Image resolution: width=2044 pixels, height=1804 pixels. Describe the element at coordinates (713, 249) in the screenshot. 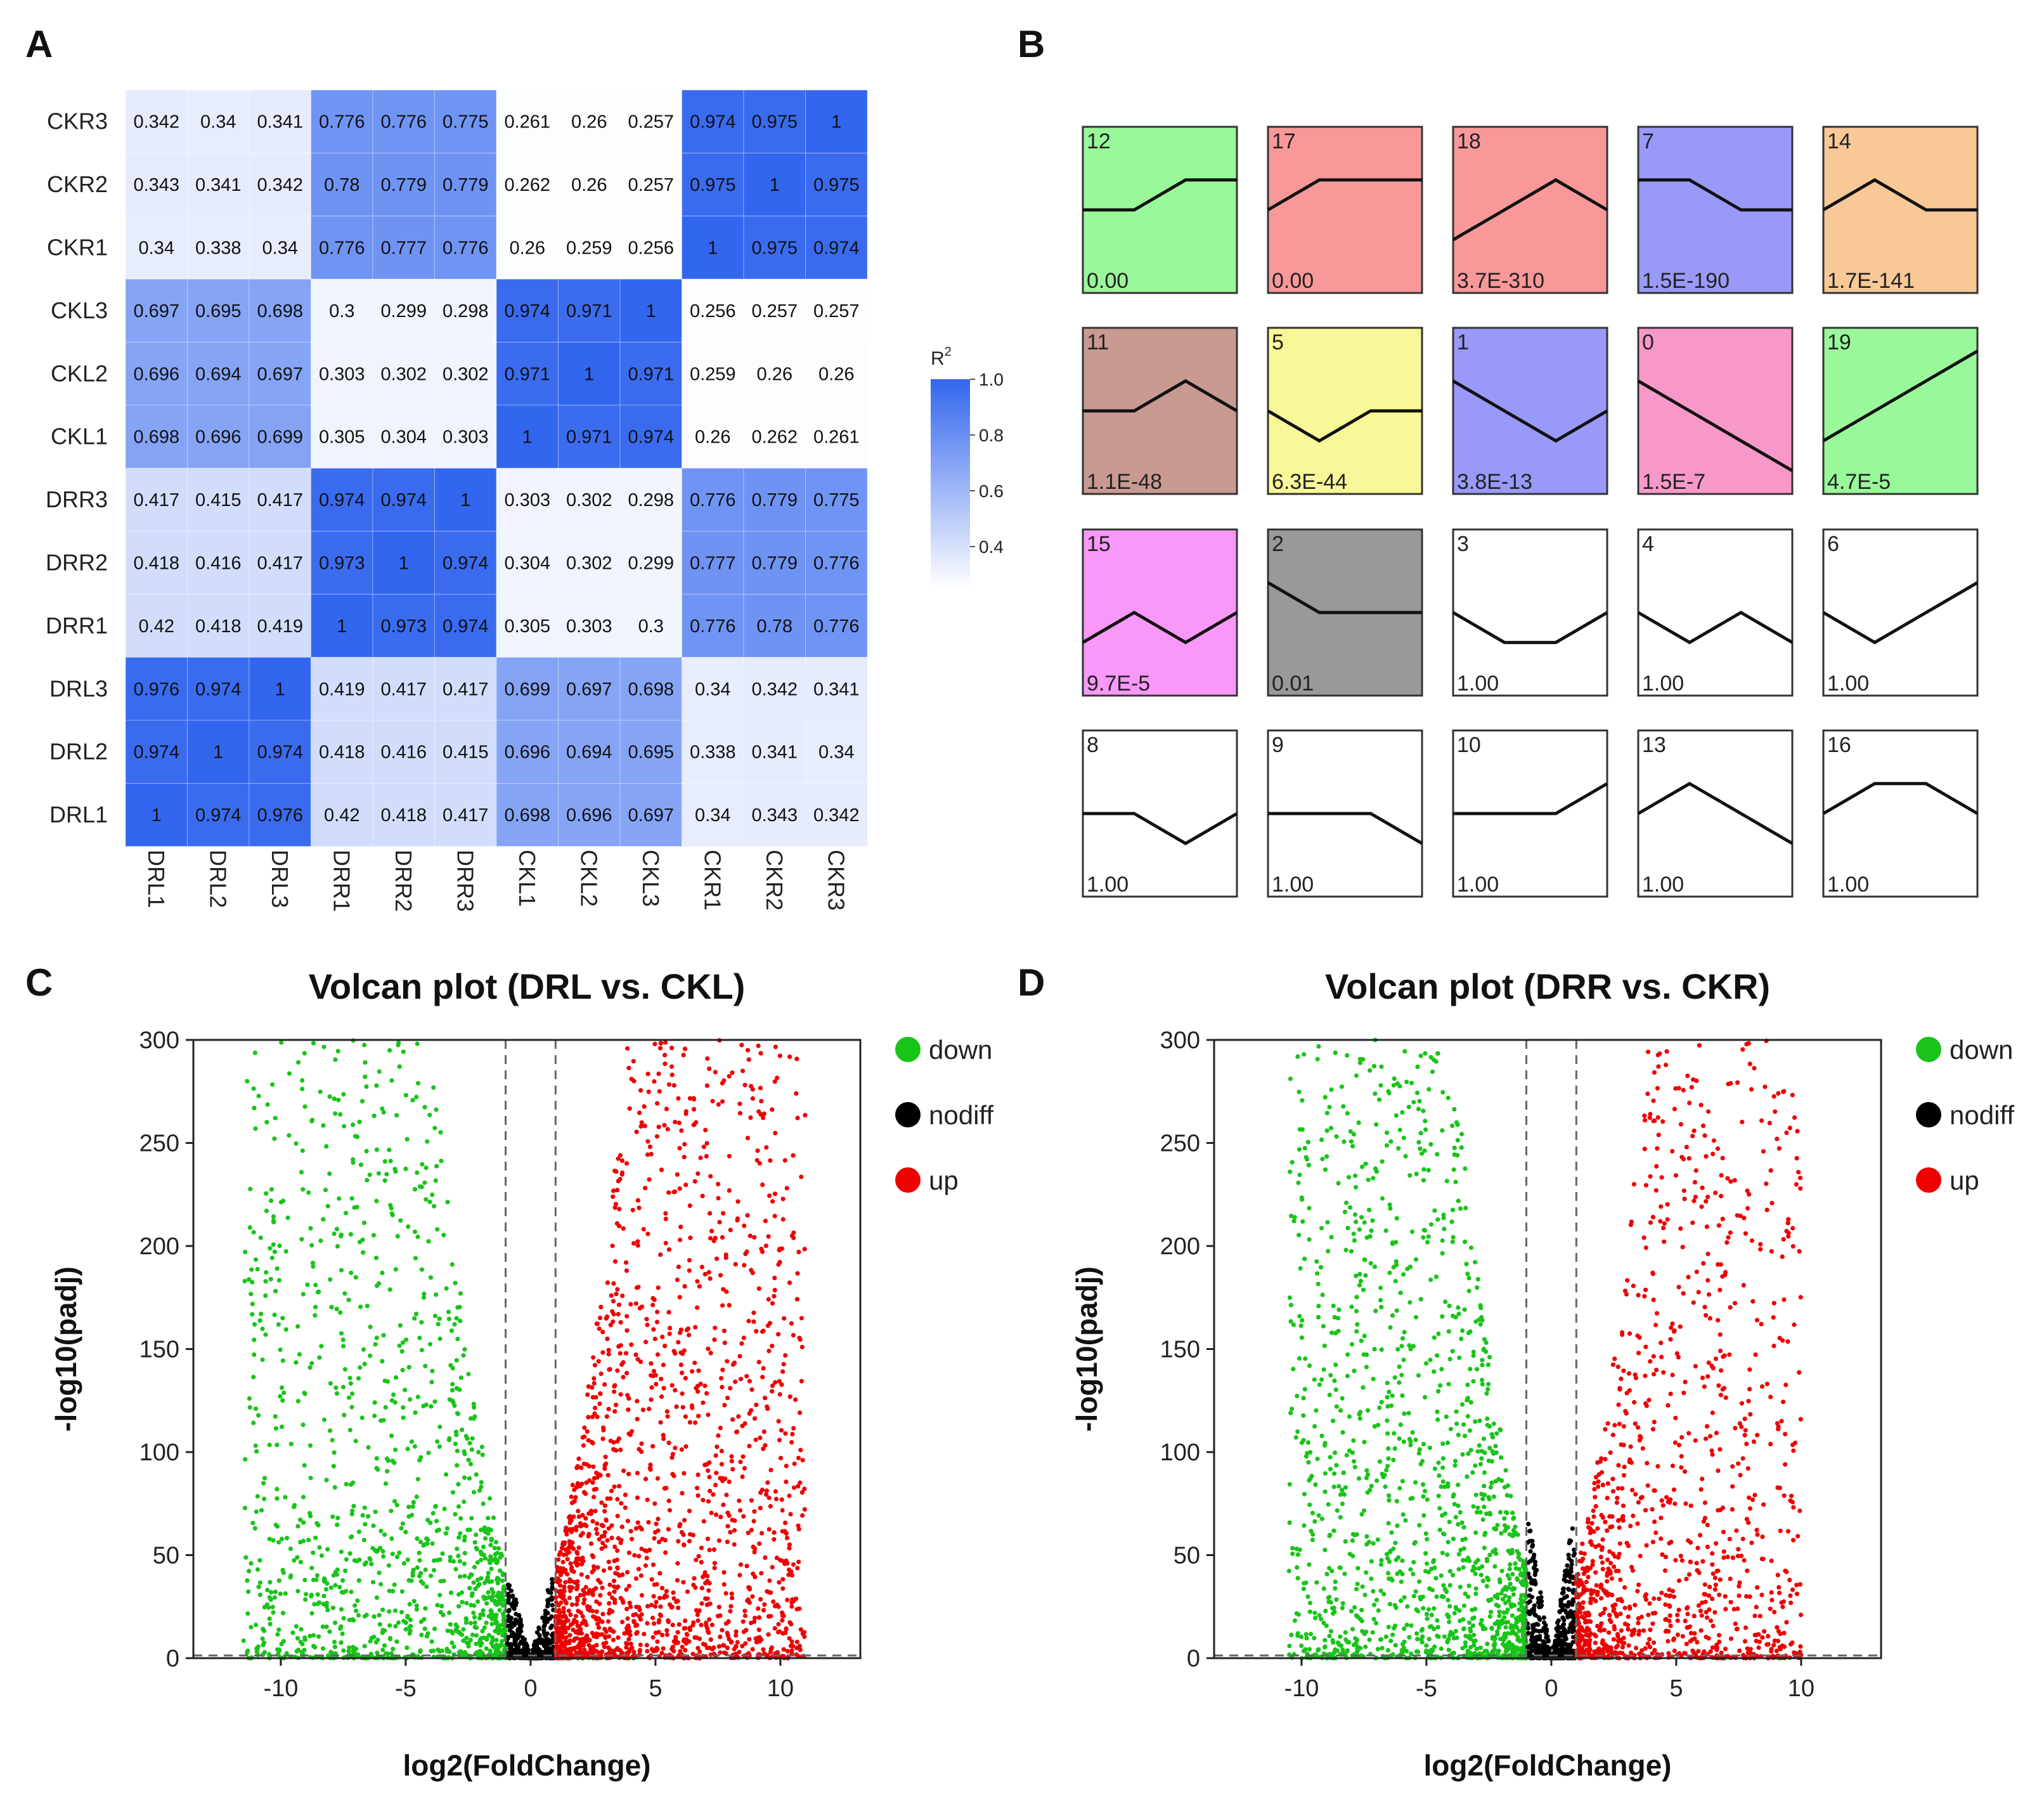

I see `heatmap-cell-label: 1` at that location.